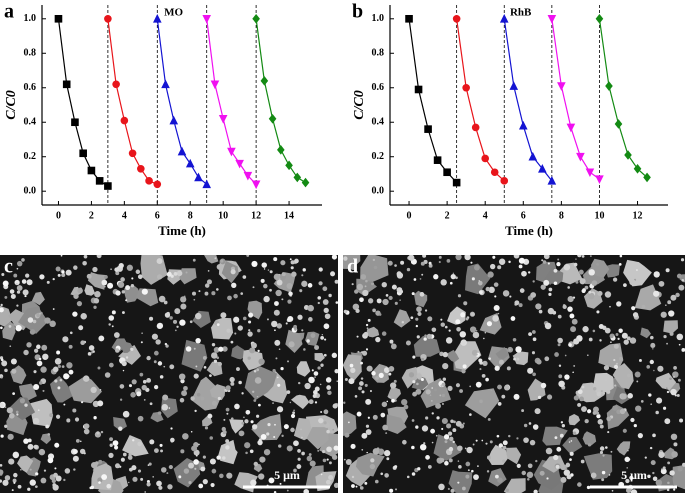  I want to click on series-line, so click(231, 101).